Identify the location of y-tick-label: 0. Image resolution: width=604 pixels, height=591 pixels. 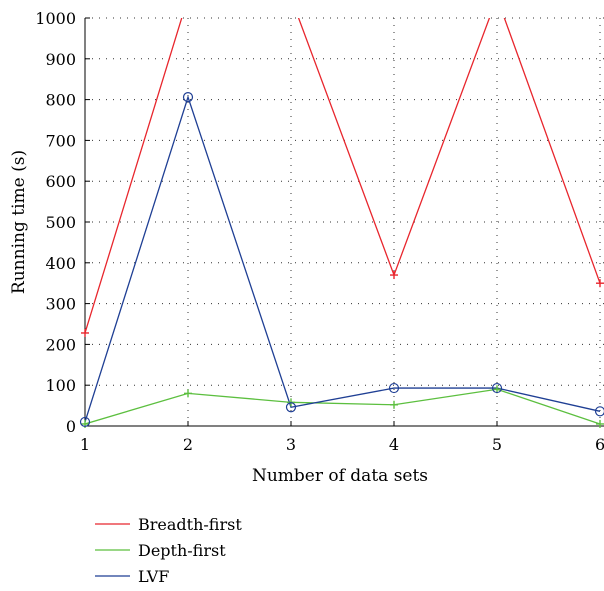
(71, 426).